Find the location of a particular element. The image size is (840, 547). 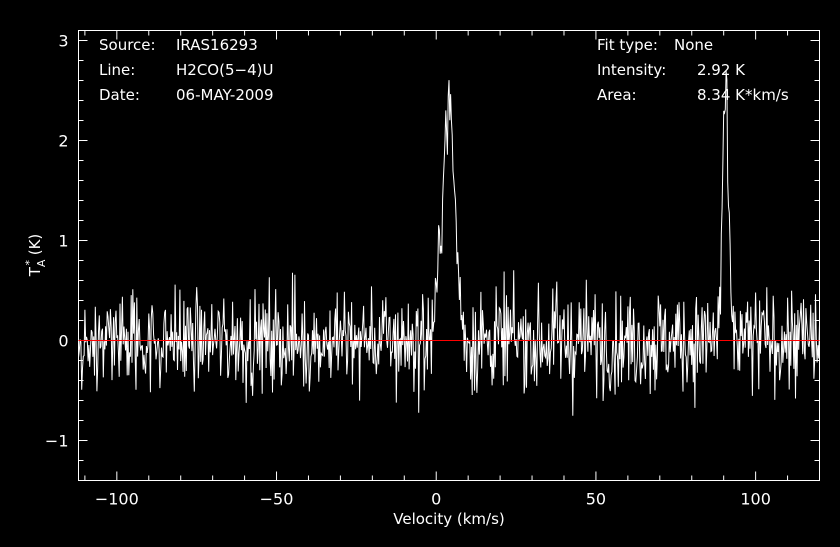

x-tick-label: 0 is located at coordinates (436, 499).